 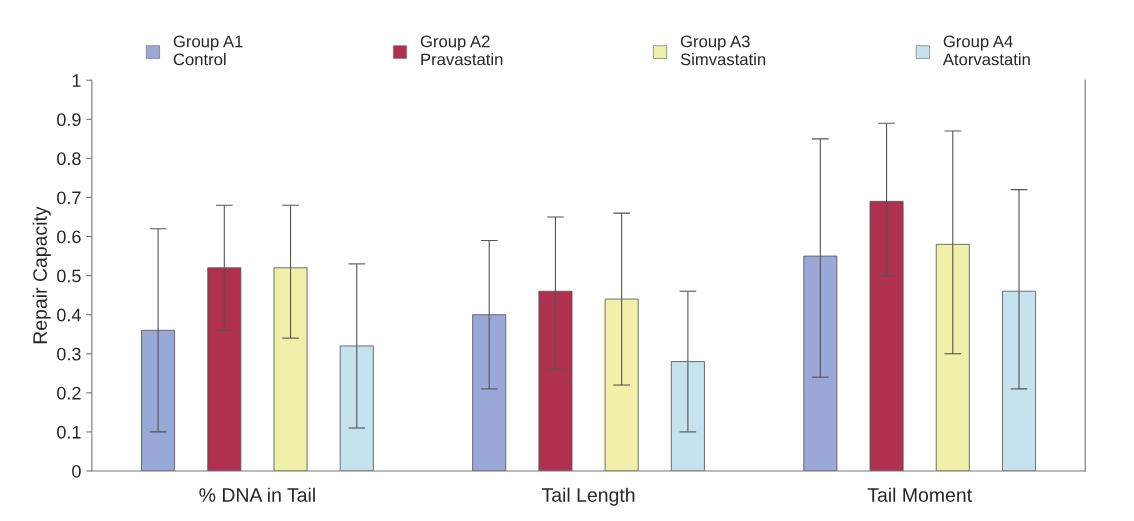 What do you see at coordinates (723, 50) in the screenshot?
I see `legend-label: Group A3 Simvastatin` at bounding box center [723, 50].